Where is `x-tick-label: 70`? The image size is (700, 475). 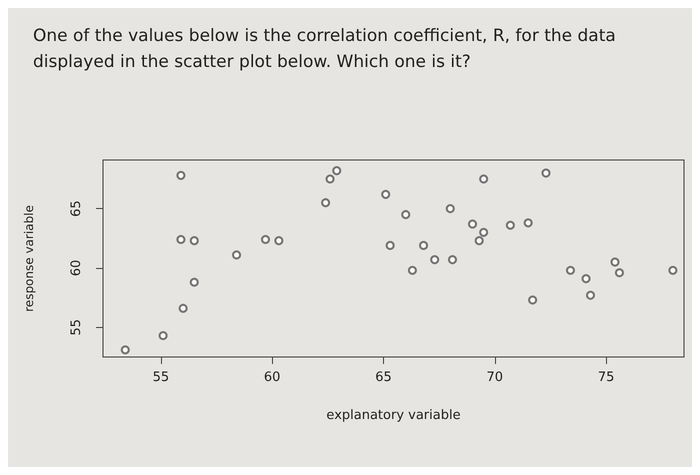
x-tick-label: 70 is located at coordinates (495, 377).